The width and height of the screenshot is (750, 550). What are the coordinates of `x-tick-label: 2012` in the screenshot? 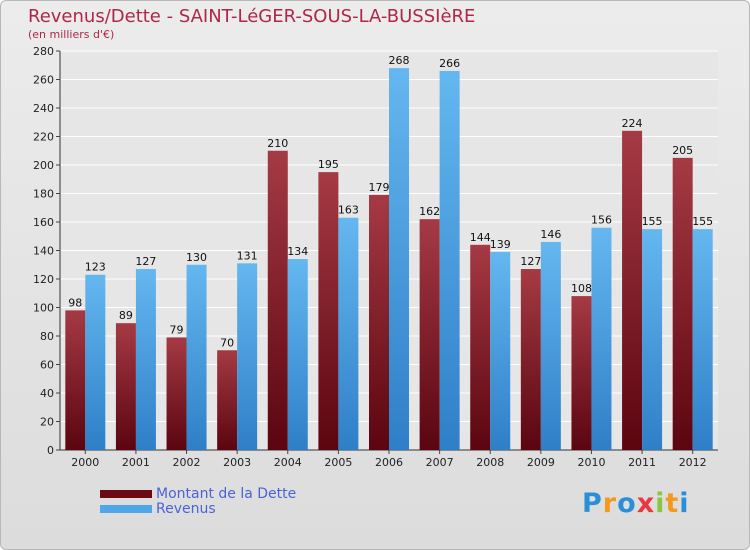 It's located at (693, 462).